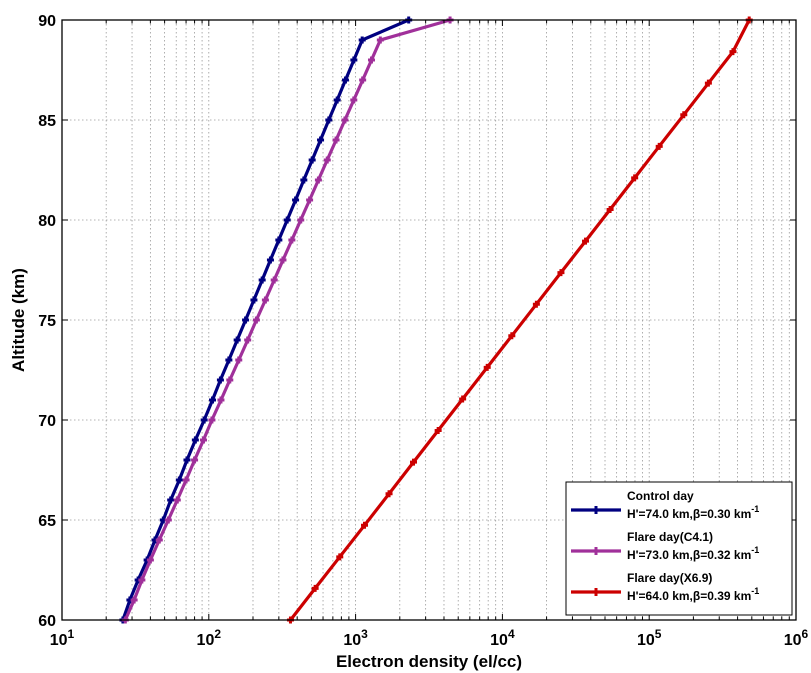  I want to click on x-tick-label: 10⁴, so click(502, 638).